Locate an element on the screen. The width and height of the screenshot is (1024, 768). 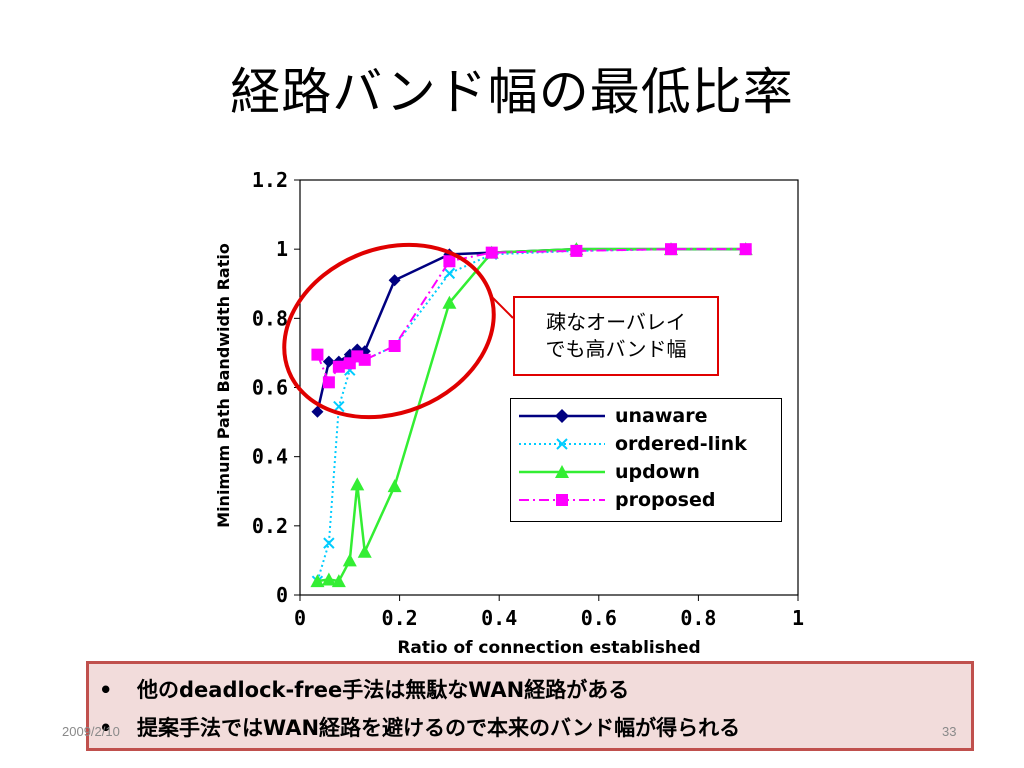
note-text-2: 提案手法ではWAN経路を避けるので本来のバンド幅が得られる is located at coordinates (439, 728).